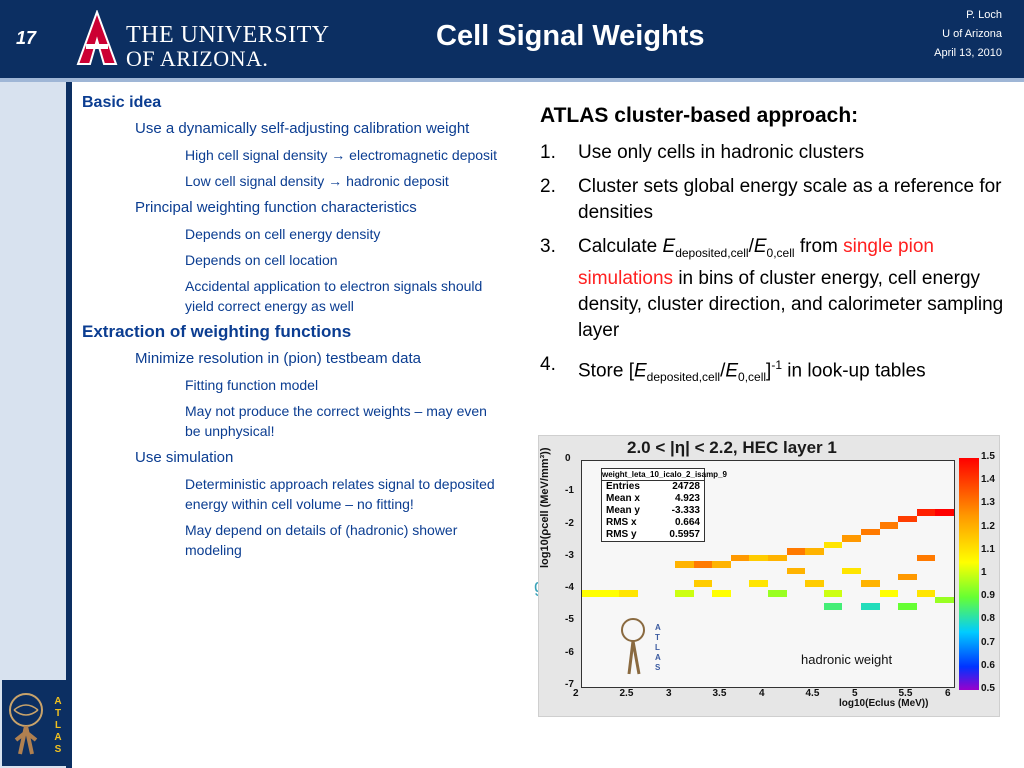 The image size is (1024, 768). Describe the element at coordinates (699, 115) in the screenshot. I see `approach-heading: ATLAS cluster-based approach:` at that location.